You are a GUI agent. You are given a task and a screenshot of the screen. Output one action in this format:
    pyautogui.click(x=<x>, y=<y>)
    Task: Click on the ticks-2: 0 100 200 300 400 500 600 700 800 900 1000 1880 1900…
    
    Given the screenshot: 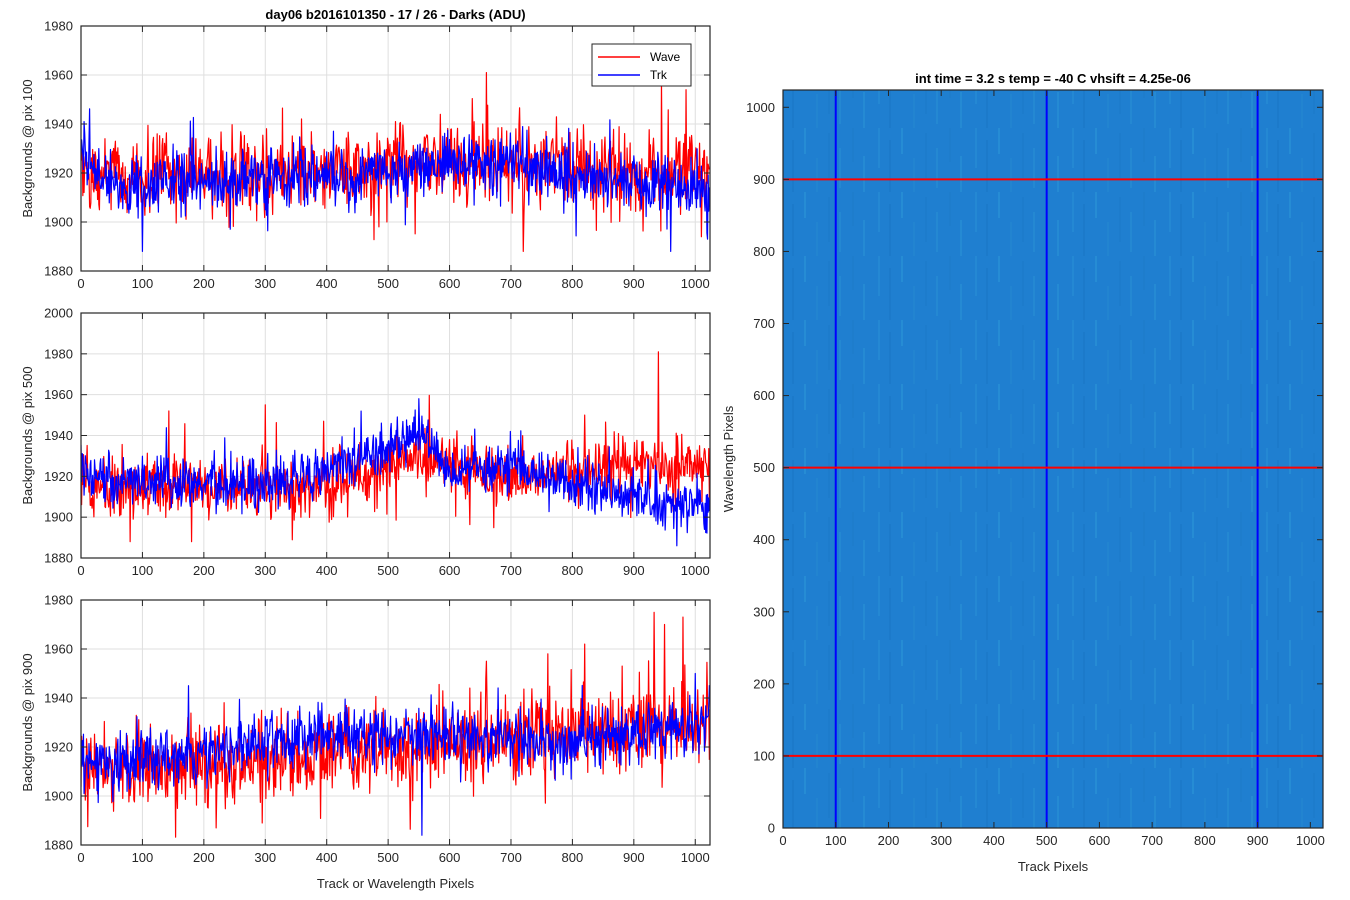 What is the action you would take?
    pyautogui.click(x=377, y=442)
    